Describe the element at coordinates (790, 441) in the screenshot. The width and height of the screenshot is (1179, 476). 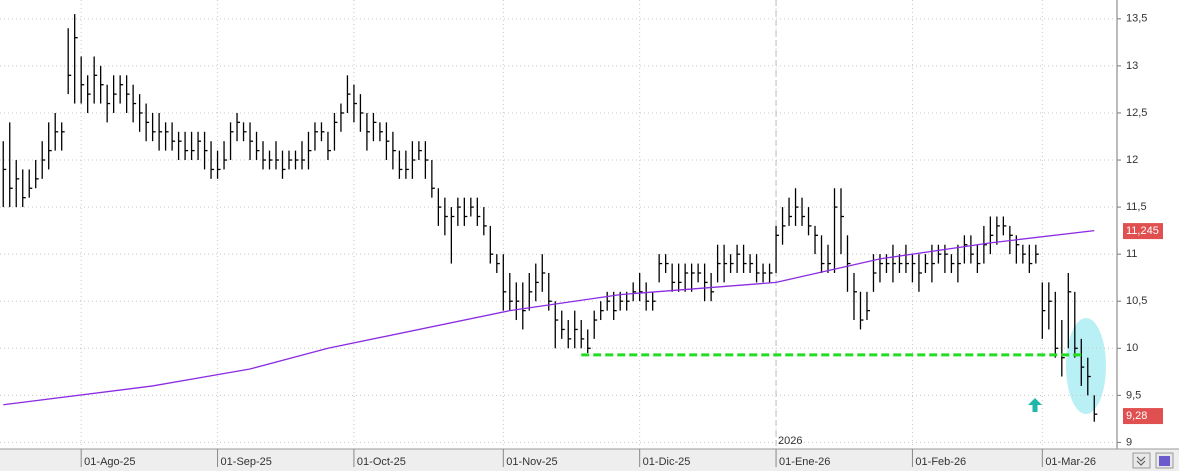
I see `year-marker-label: 2026` at that location.